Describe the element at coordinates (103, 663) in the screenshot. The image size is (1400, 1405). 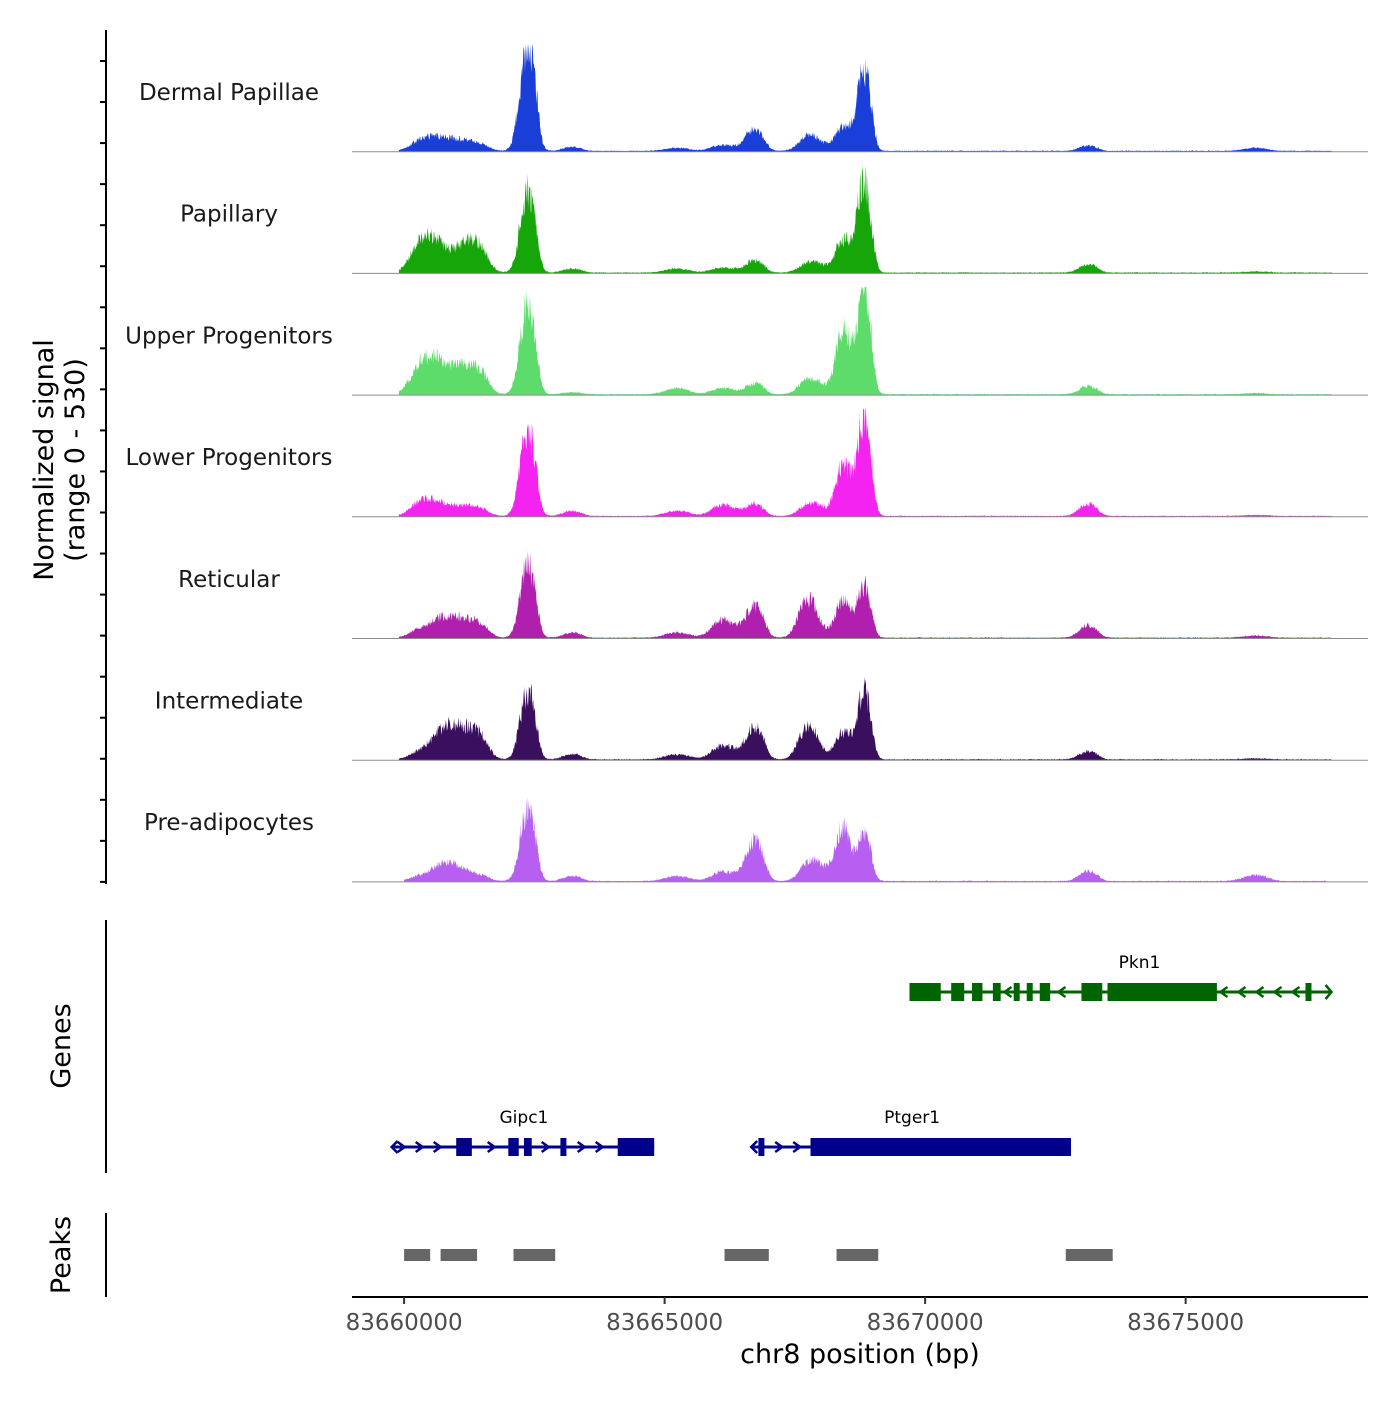
I see `left-axis-layer` at that location.